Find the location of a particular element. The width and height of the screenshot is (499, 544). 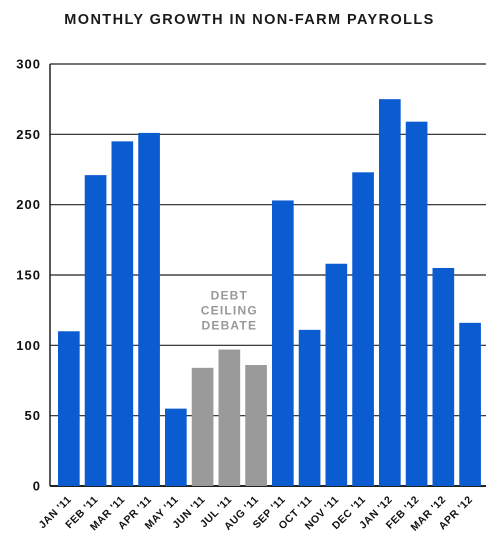

y-tick-label: 150 is located at coordinates (28, 275).